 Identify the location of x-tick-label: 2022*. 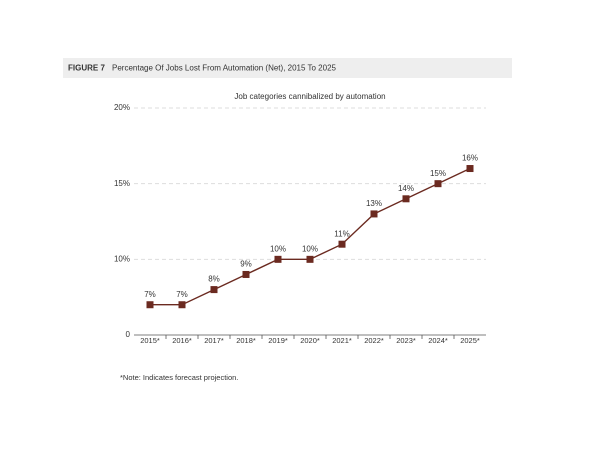
(374, 340).